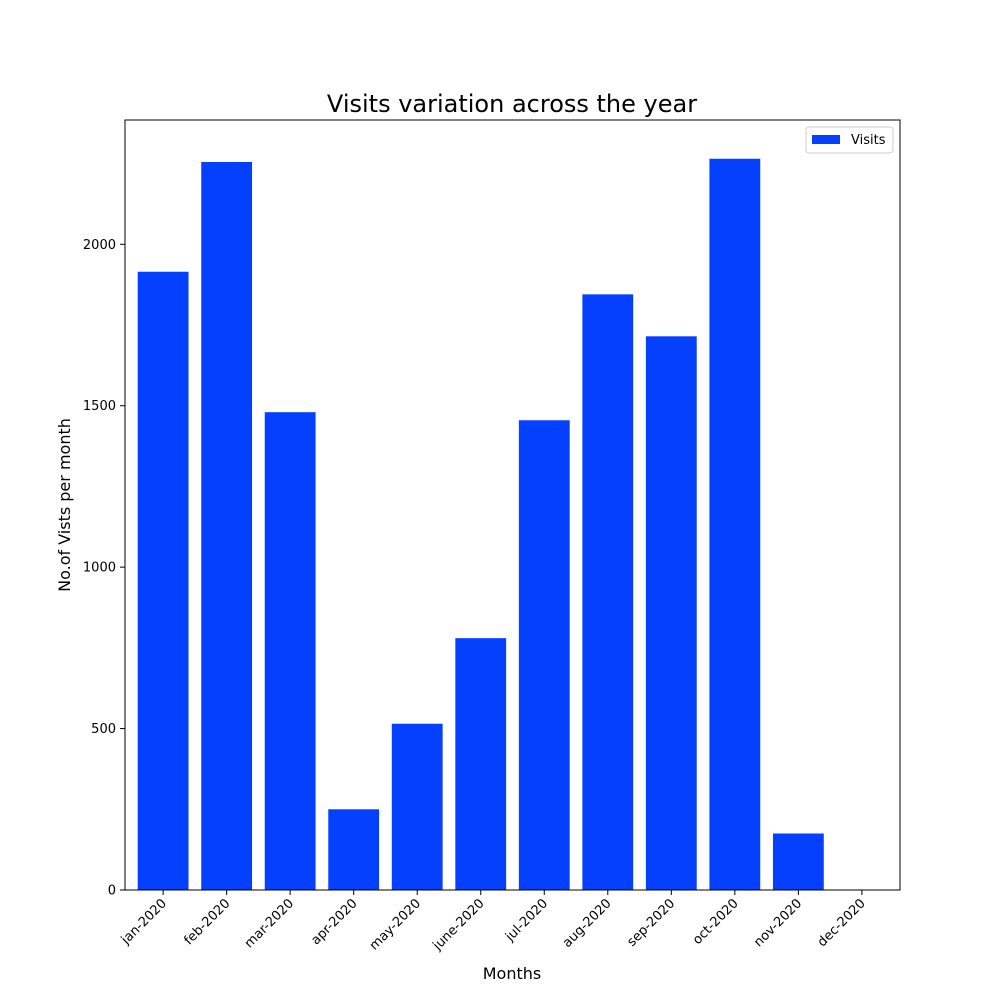  What do you see at coordinates (842, 923) in the screenshot?
I see `x-tick-label-dec-2020: dec-2020` at bounding box center [842, 923].